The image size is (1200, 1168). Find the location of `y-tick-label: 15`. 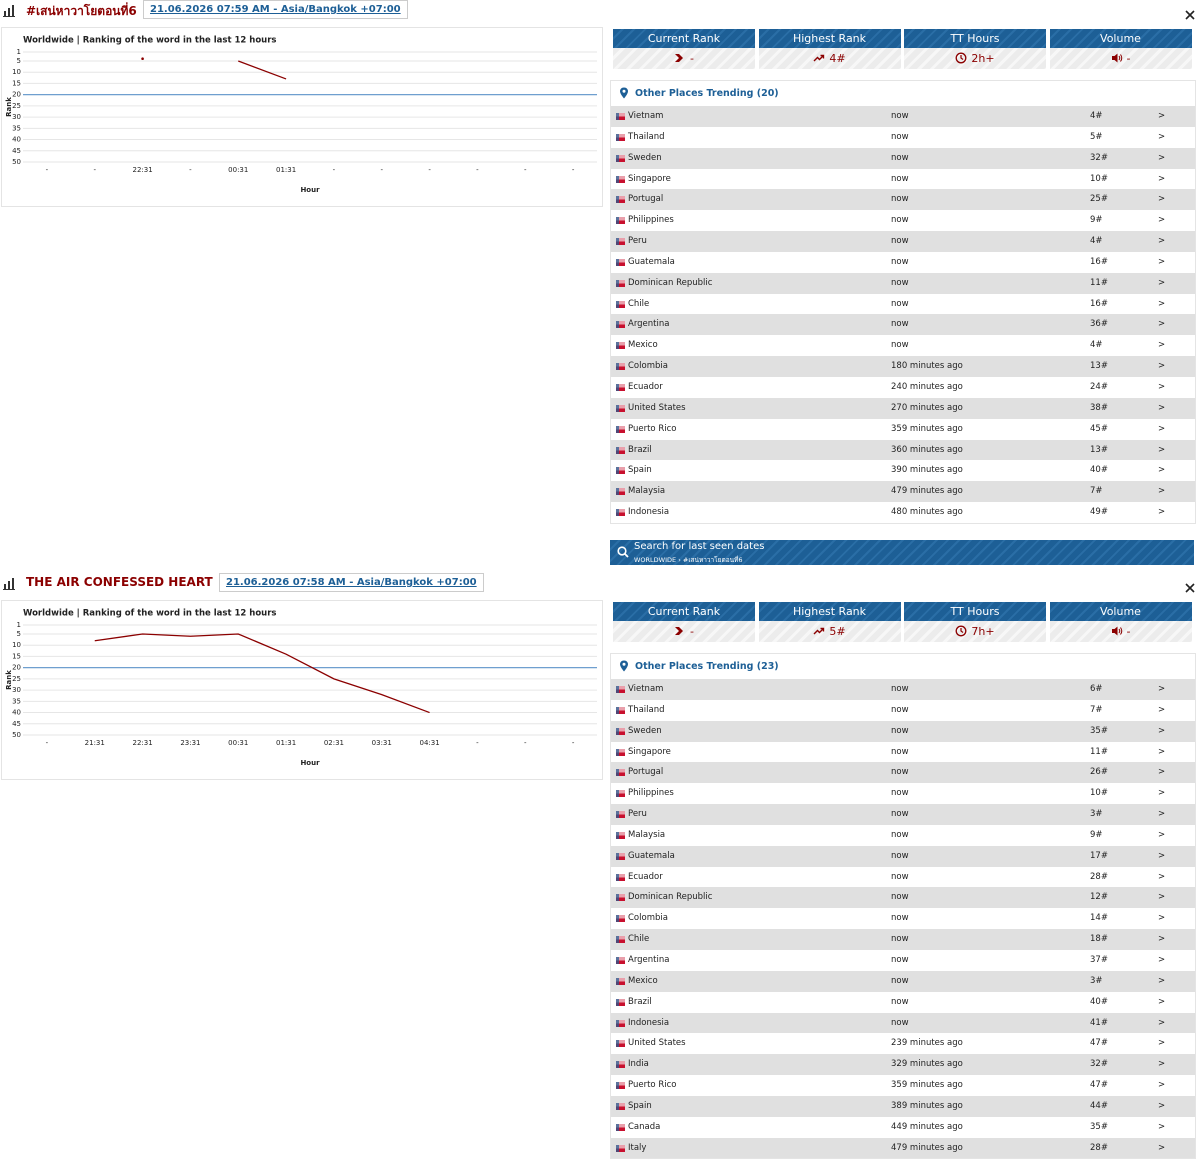

y-tick-label: 15 is located at coordinates (16, 83).